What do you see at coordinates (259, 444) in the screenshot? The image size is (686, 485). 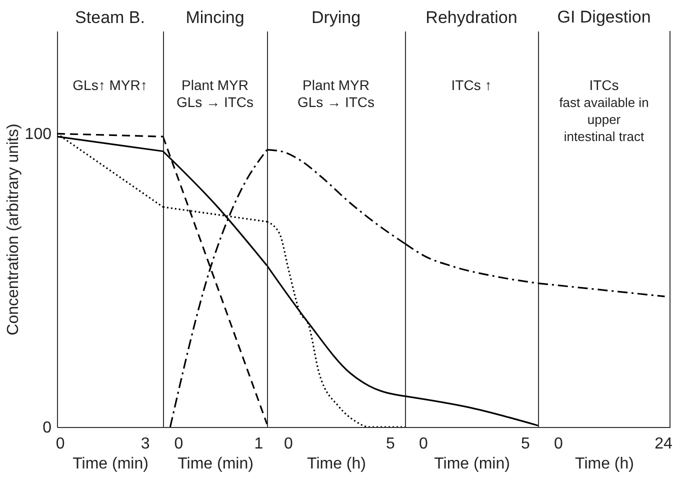 I see `x-tick-label: 1` at bounding box center [259, 444].